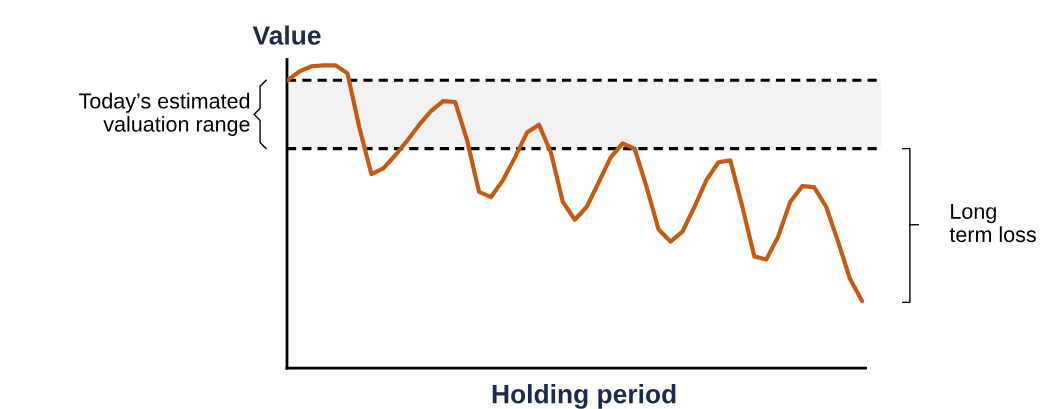 The height and width of the screenshot is (409, 1061). I want to click on y-axis-title: Value, so click(286, 35).